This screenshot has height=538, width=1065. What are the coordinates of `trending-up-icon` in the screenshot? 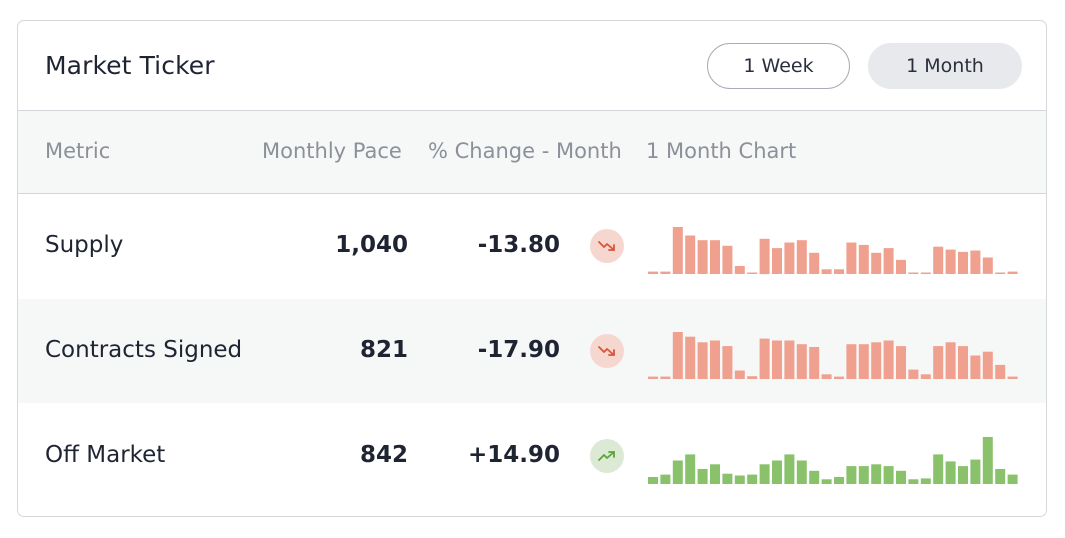 It's located at (607, 456).